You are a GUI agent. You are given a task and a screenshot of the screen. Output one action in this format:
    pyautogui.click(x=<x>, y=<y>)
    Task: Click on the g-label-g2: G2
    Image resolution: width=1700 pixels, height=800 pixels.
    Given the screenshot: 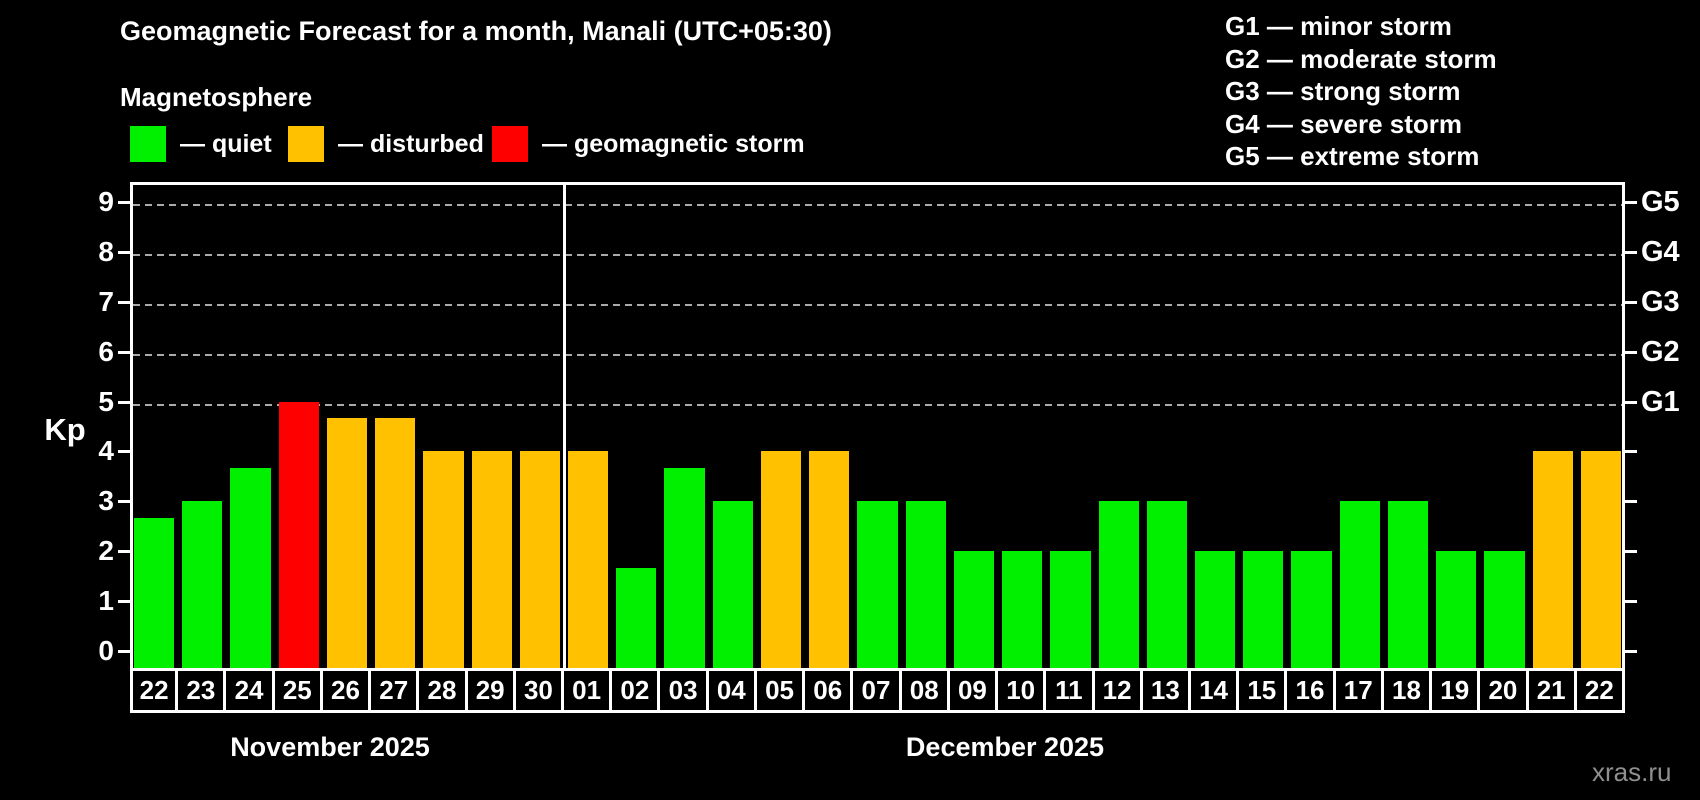 What is the action you would take?
    pyautogui.click(x=1660, y=351)
    